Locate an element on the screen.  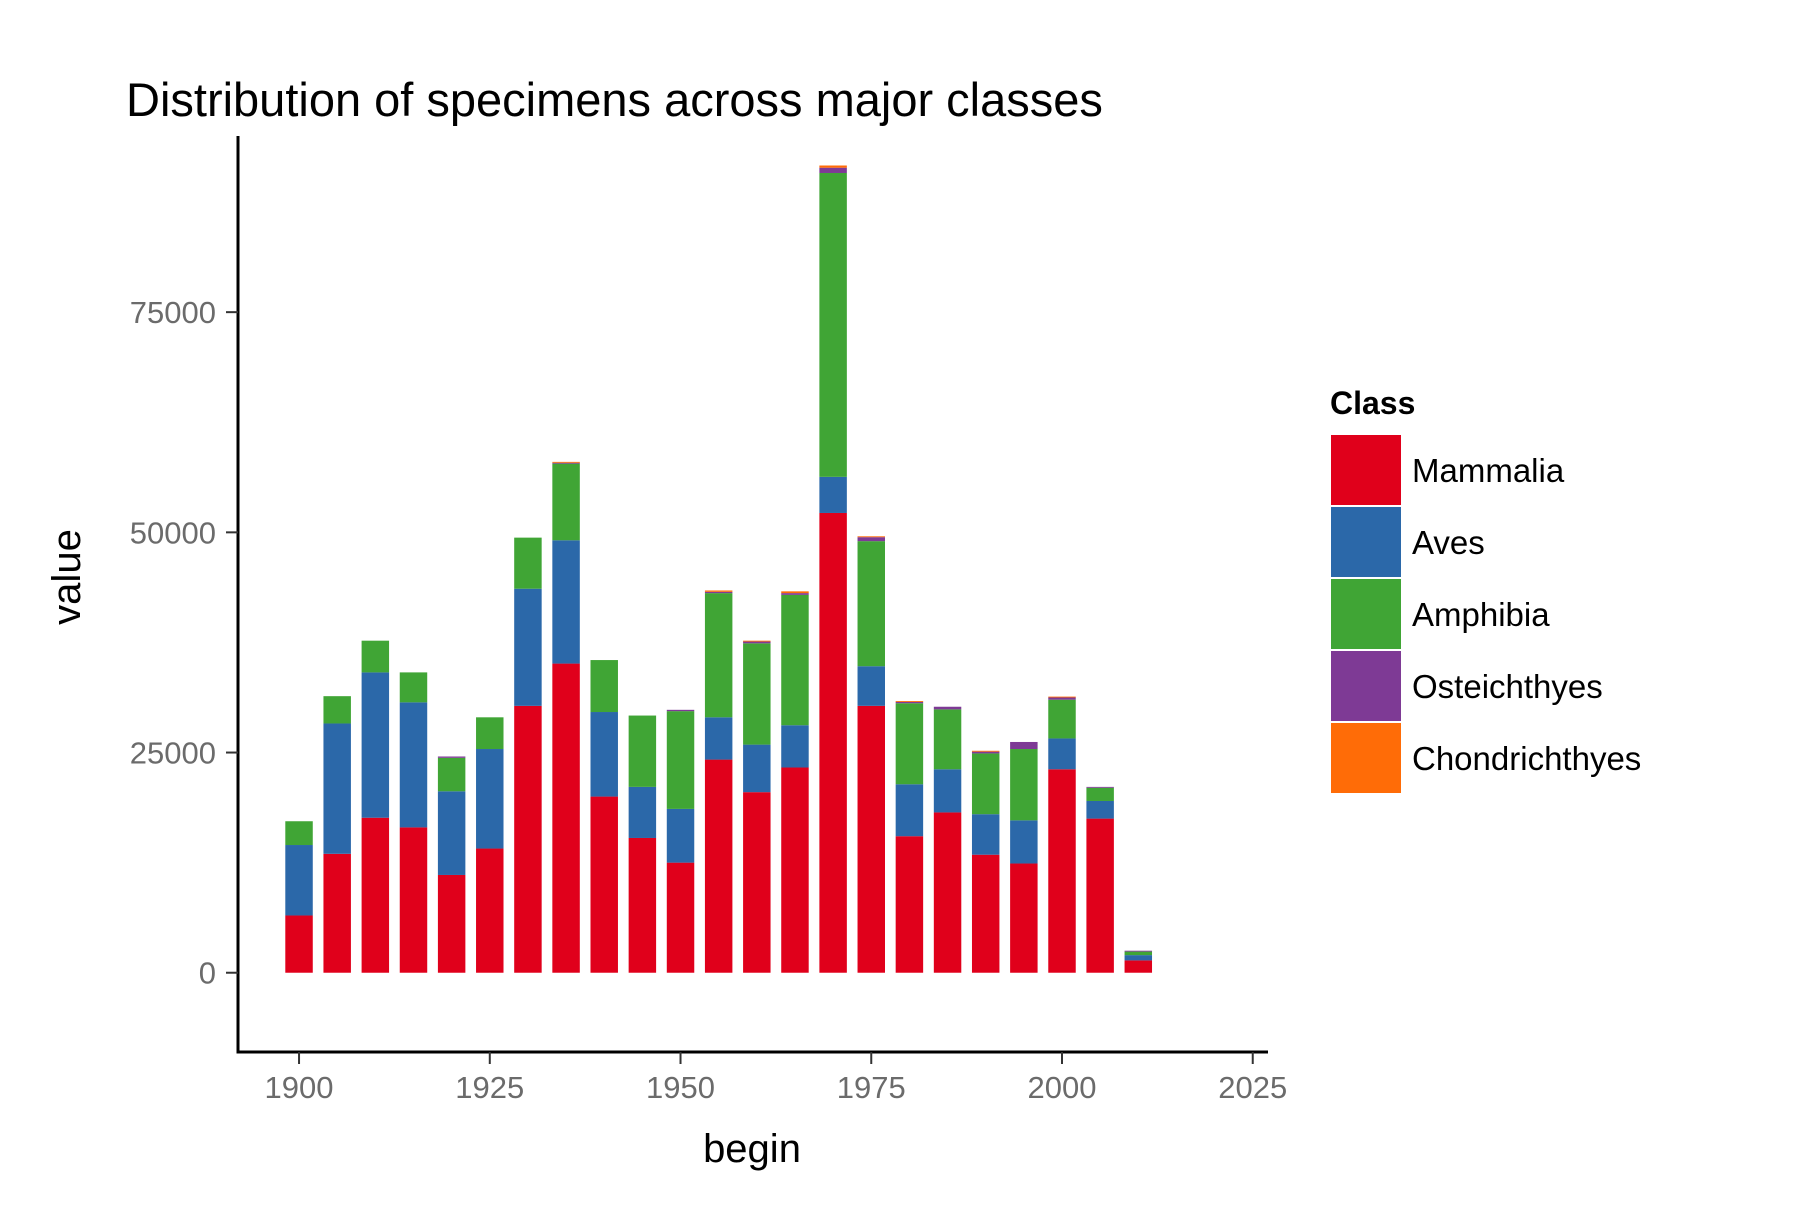
bar-aves-1985 is located at coordinates (947, 791).